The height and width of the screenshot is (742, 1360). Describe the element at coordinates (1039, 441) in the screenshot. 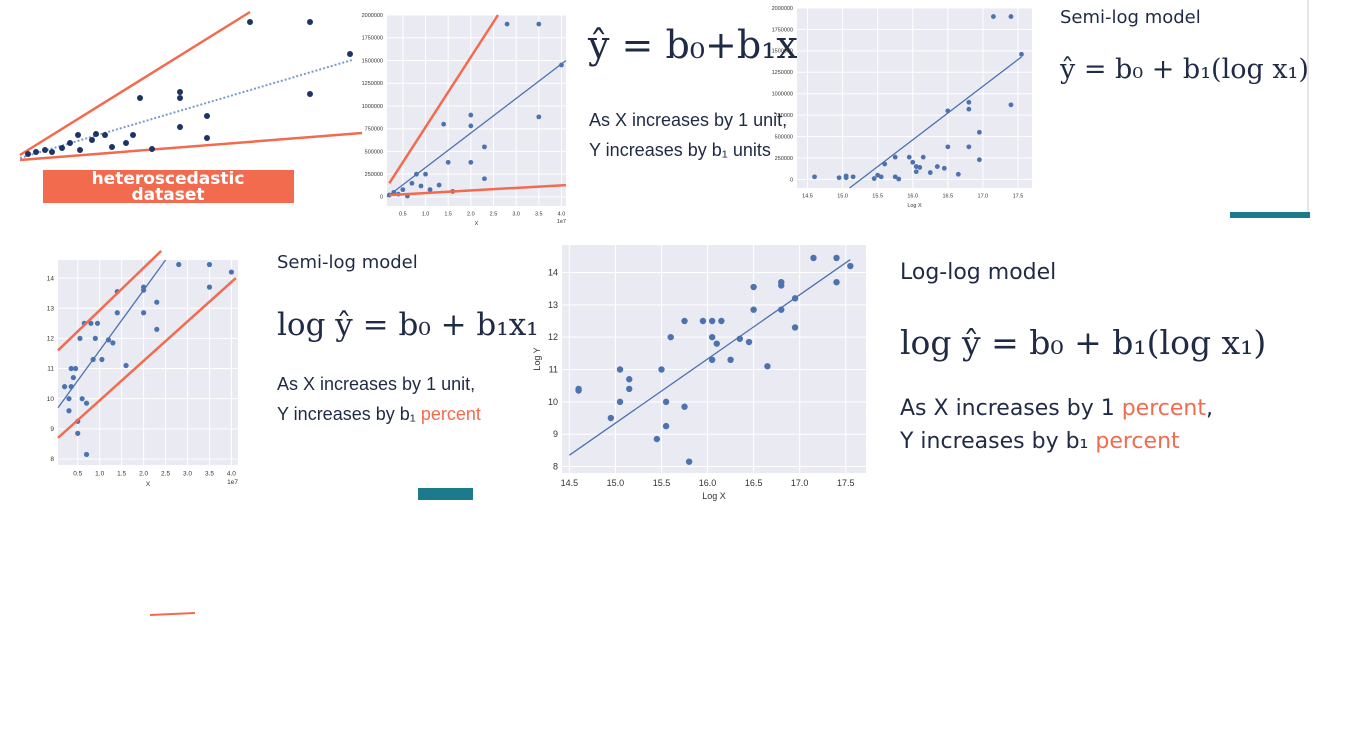

I see `description: Y increases by b₁ percent` at that location.